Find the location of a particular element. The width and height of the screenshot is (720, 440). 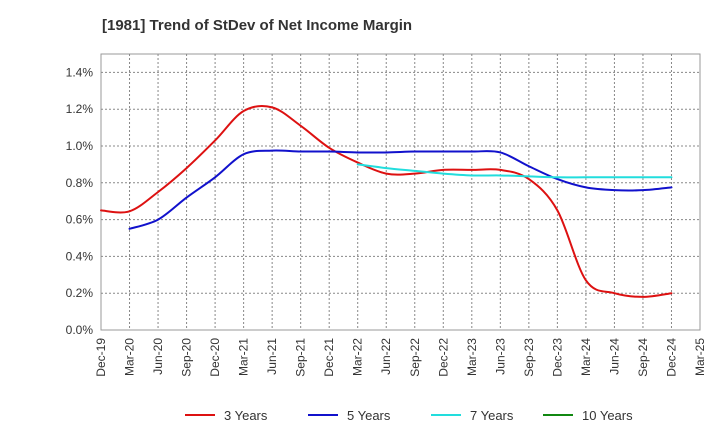

x-tick-label: Jun-20 is located at coordinates (158, 356).